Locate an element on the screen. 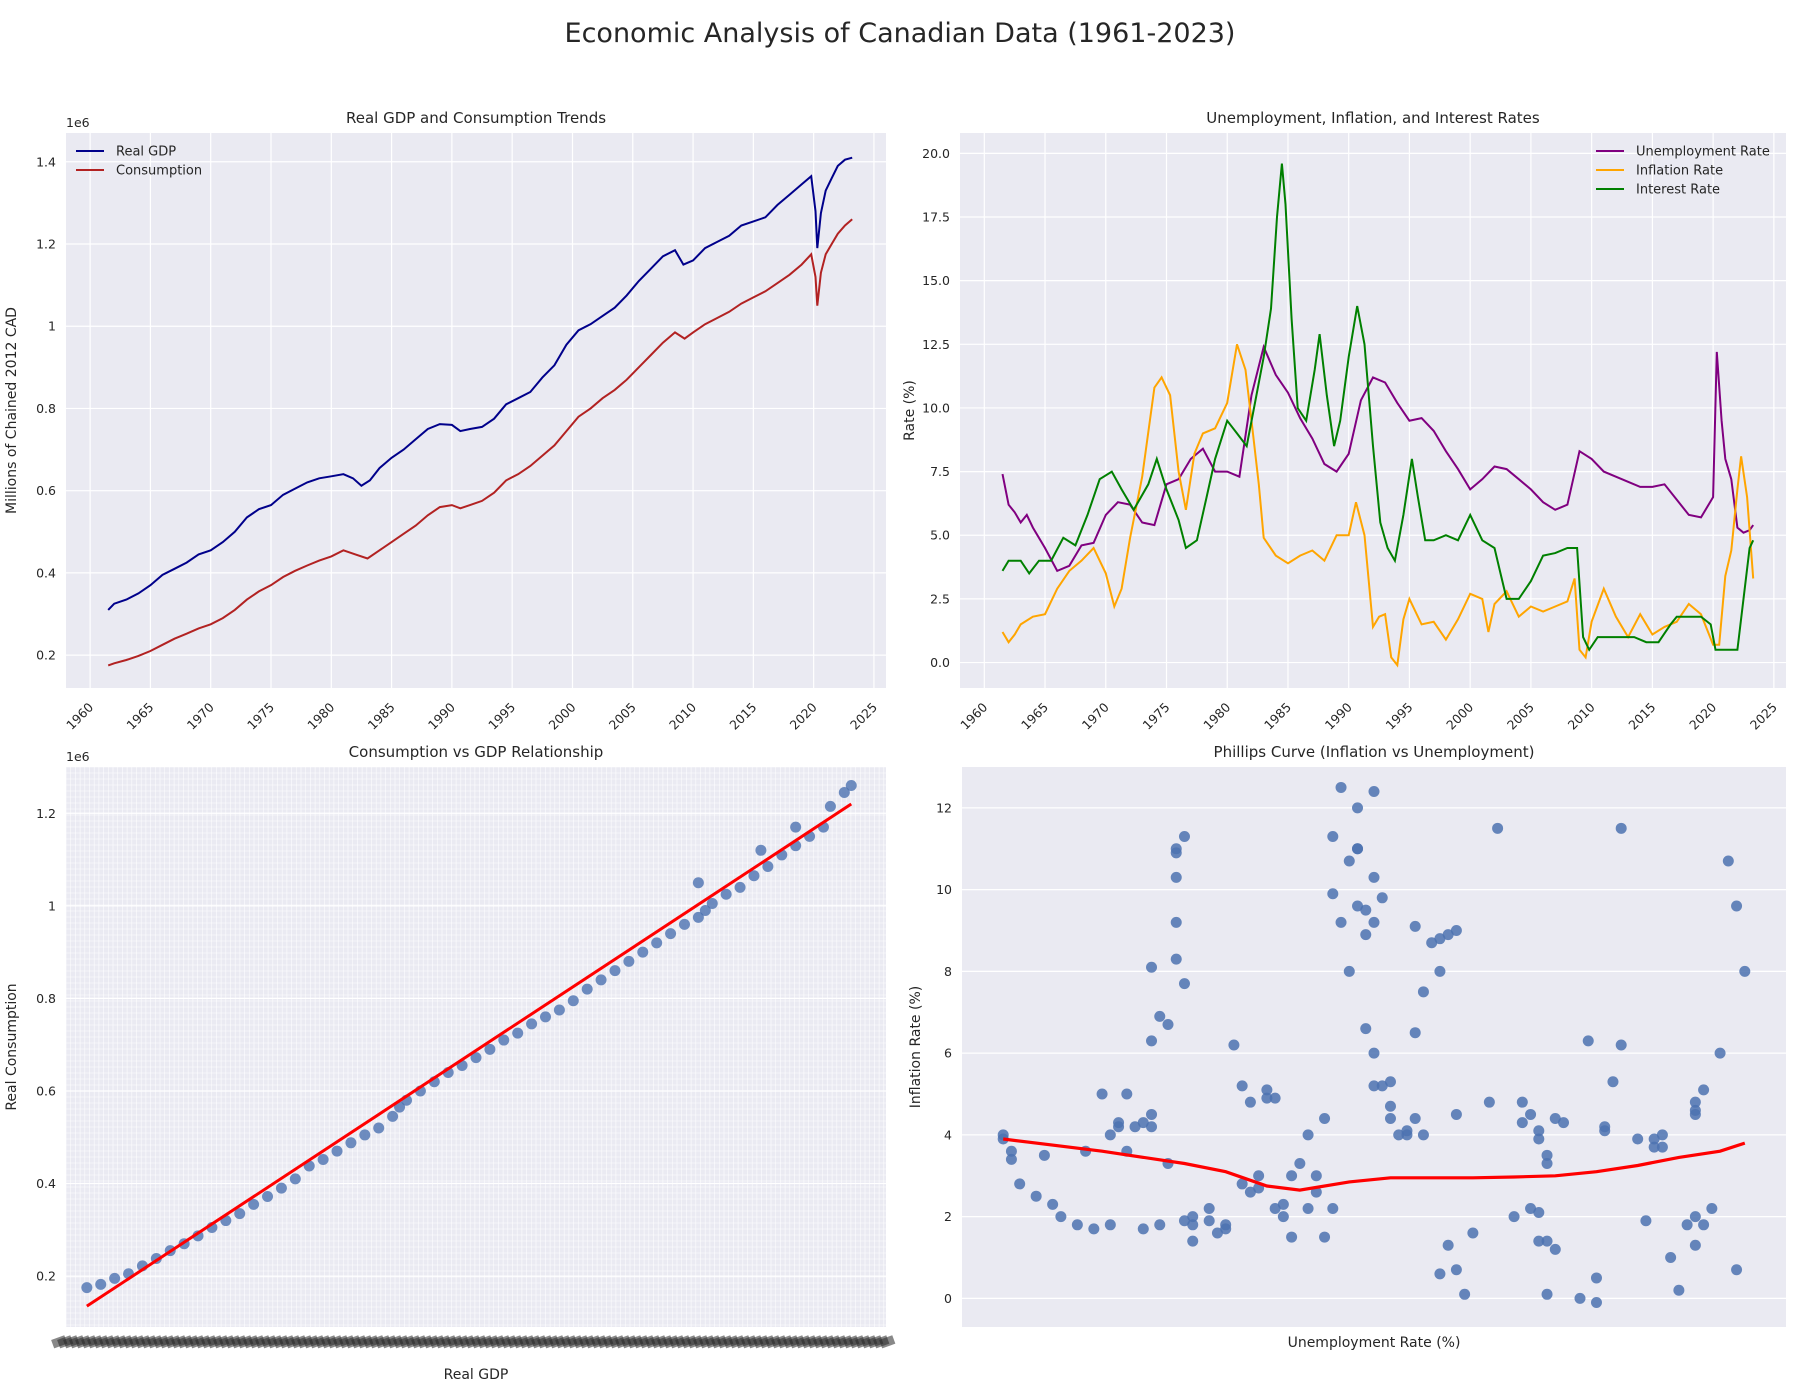 This screenshot has width=1800, height=1400. x-axis-label: Real GDP is located at coordinates (476, 1375).